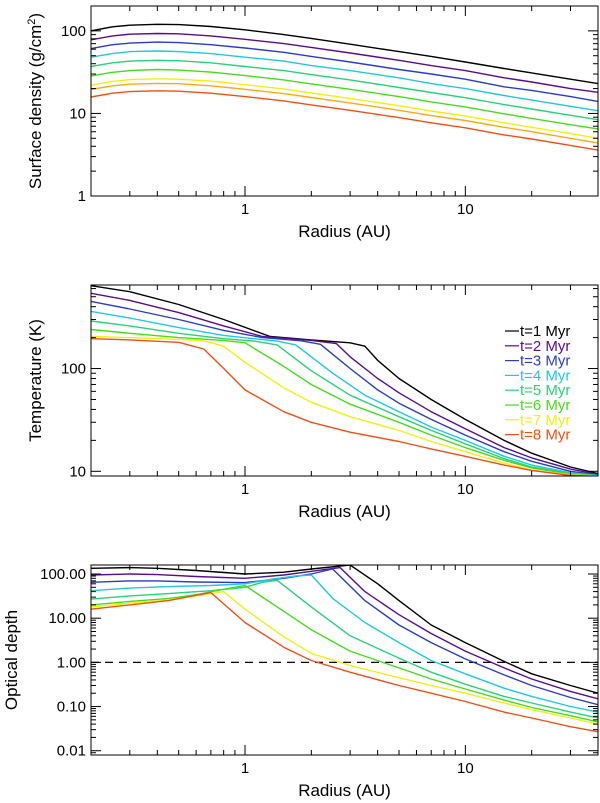  What do you see at coordinates (11, 660) in the screenshot?
I see `y-axis-title: Optical depth` at bounding box center [11, 660].